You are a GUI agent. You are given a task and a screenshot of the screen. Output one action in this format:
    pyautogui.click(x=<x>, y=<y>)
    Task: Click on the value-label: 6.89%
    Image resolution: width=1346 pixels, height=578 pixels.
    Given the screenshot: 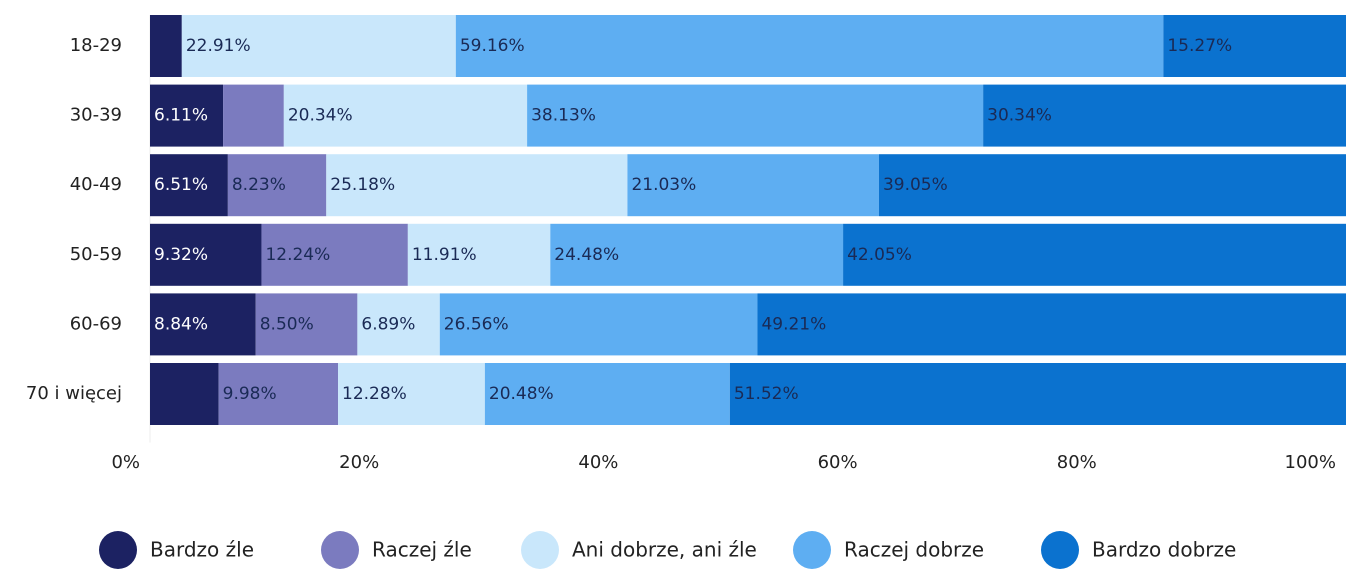 What is the action you would take?
    pyautogui.click(x=388, y=324)
    